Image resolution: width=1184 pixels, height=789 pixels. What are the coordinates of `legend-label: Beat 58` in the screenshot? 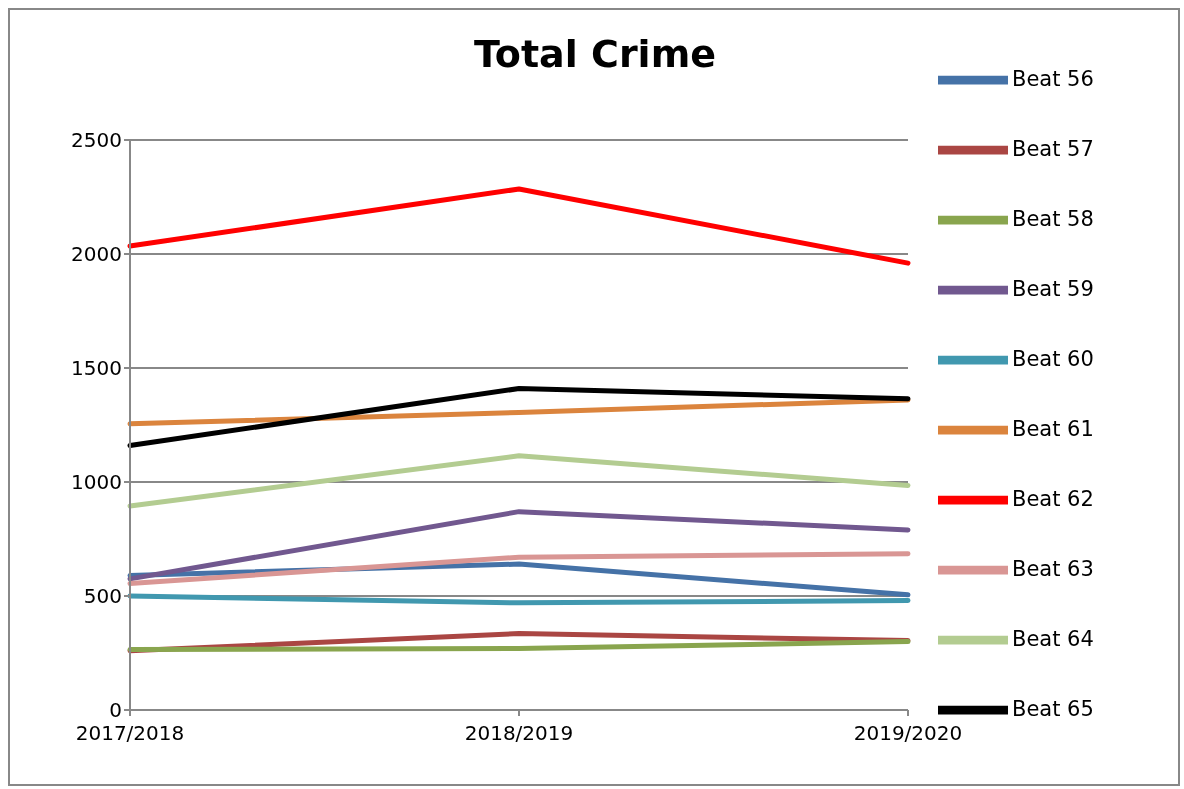 It's located at (1053, 219).